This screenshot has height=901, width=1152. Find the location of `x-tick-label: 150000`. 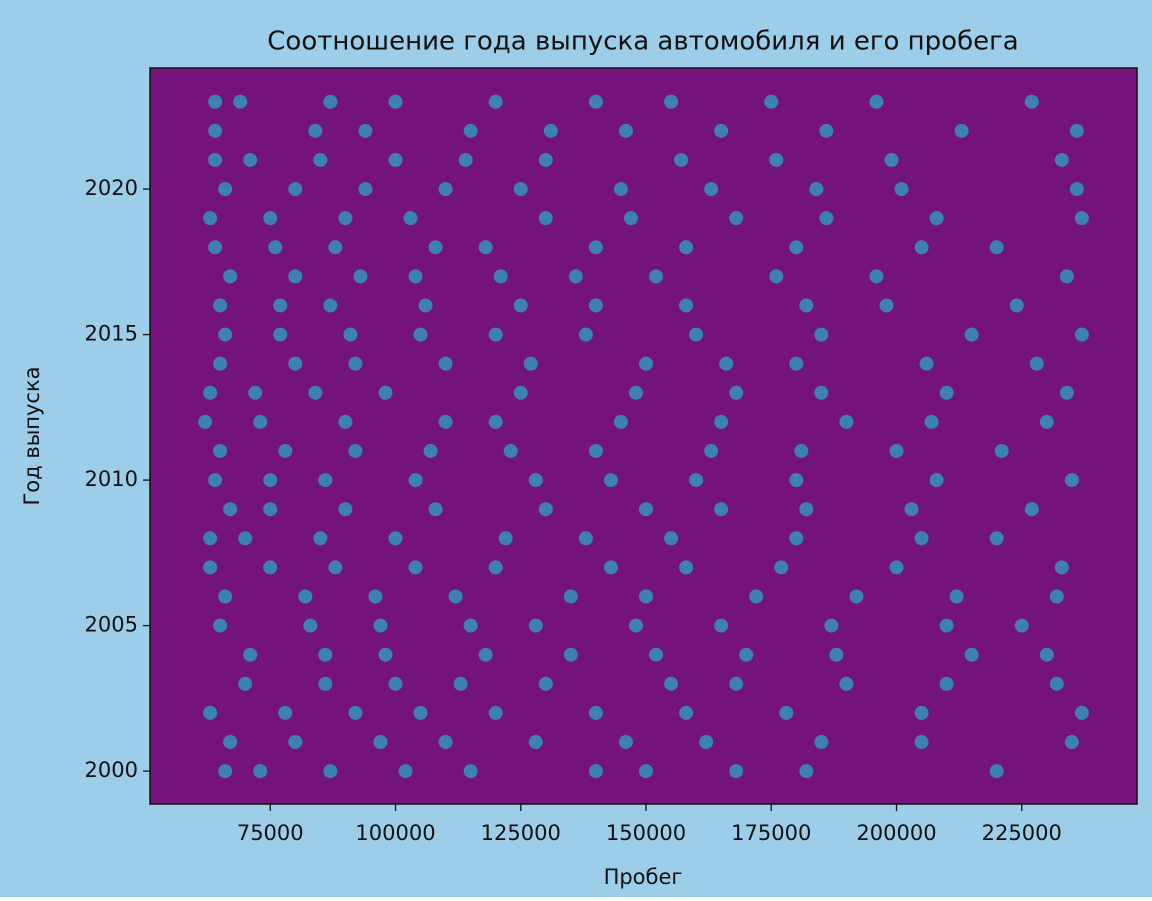

x-tick-label: 150000 is located at coordinates (646, 833).